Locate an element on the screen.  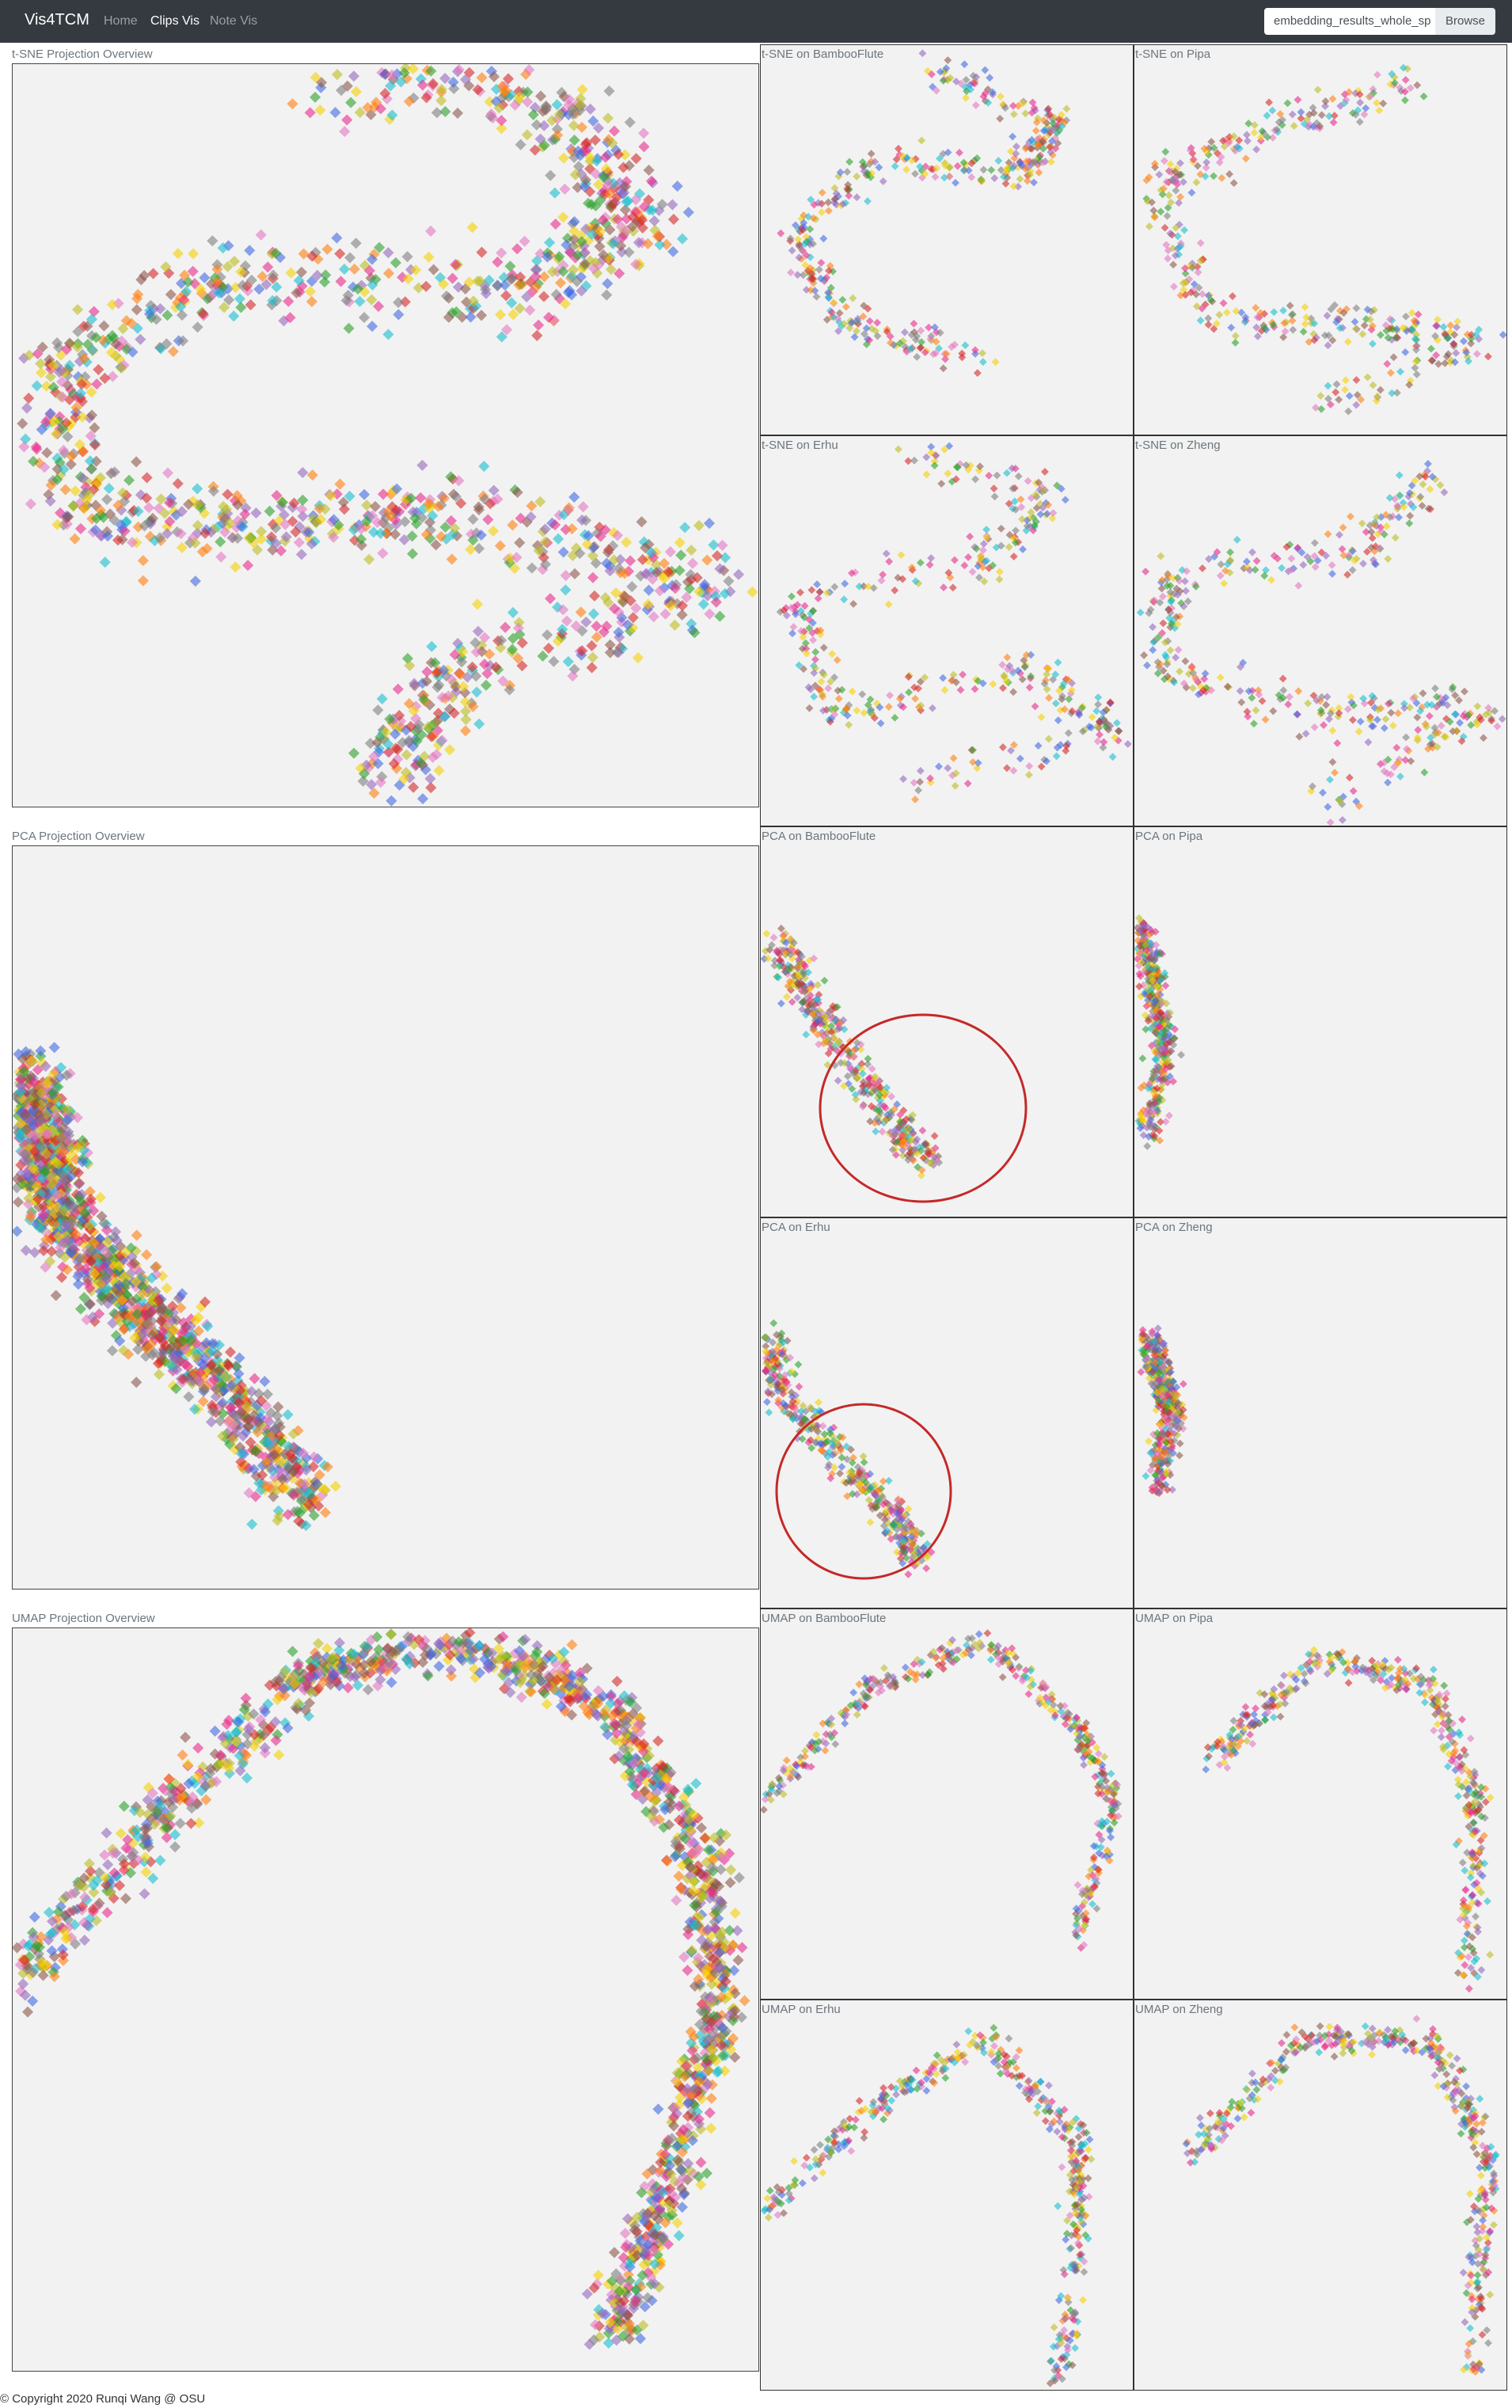
brand: Vis4TCM is located at coordinates (57, 19).